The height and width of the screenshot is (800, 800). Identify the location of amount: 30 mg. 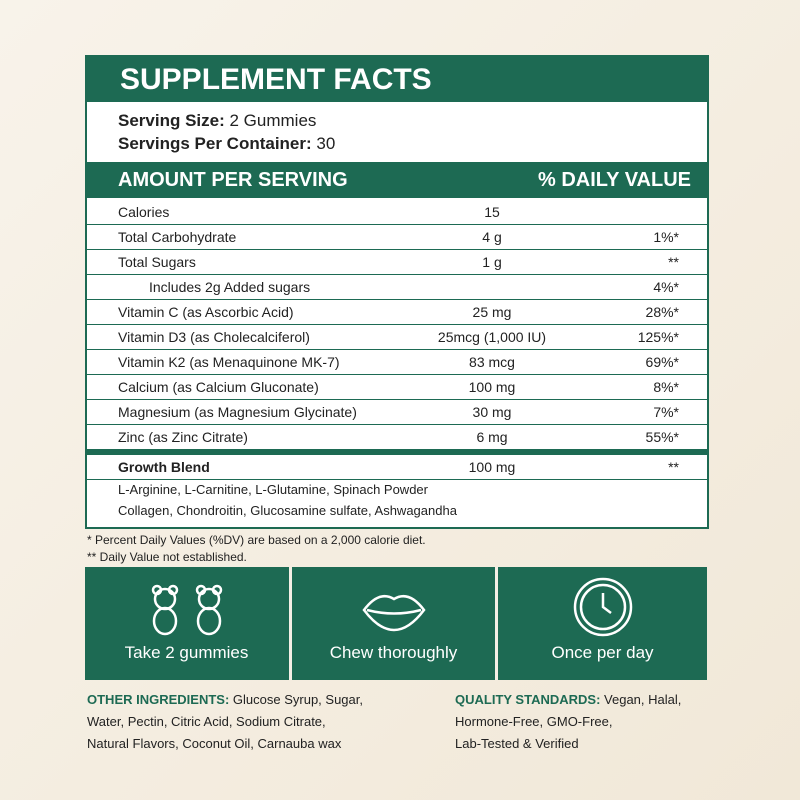
(492, 412).